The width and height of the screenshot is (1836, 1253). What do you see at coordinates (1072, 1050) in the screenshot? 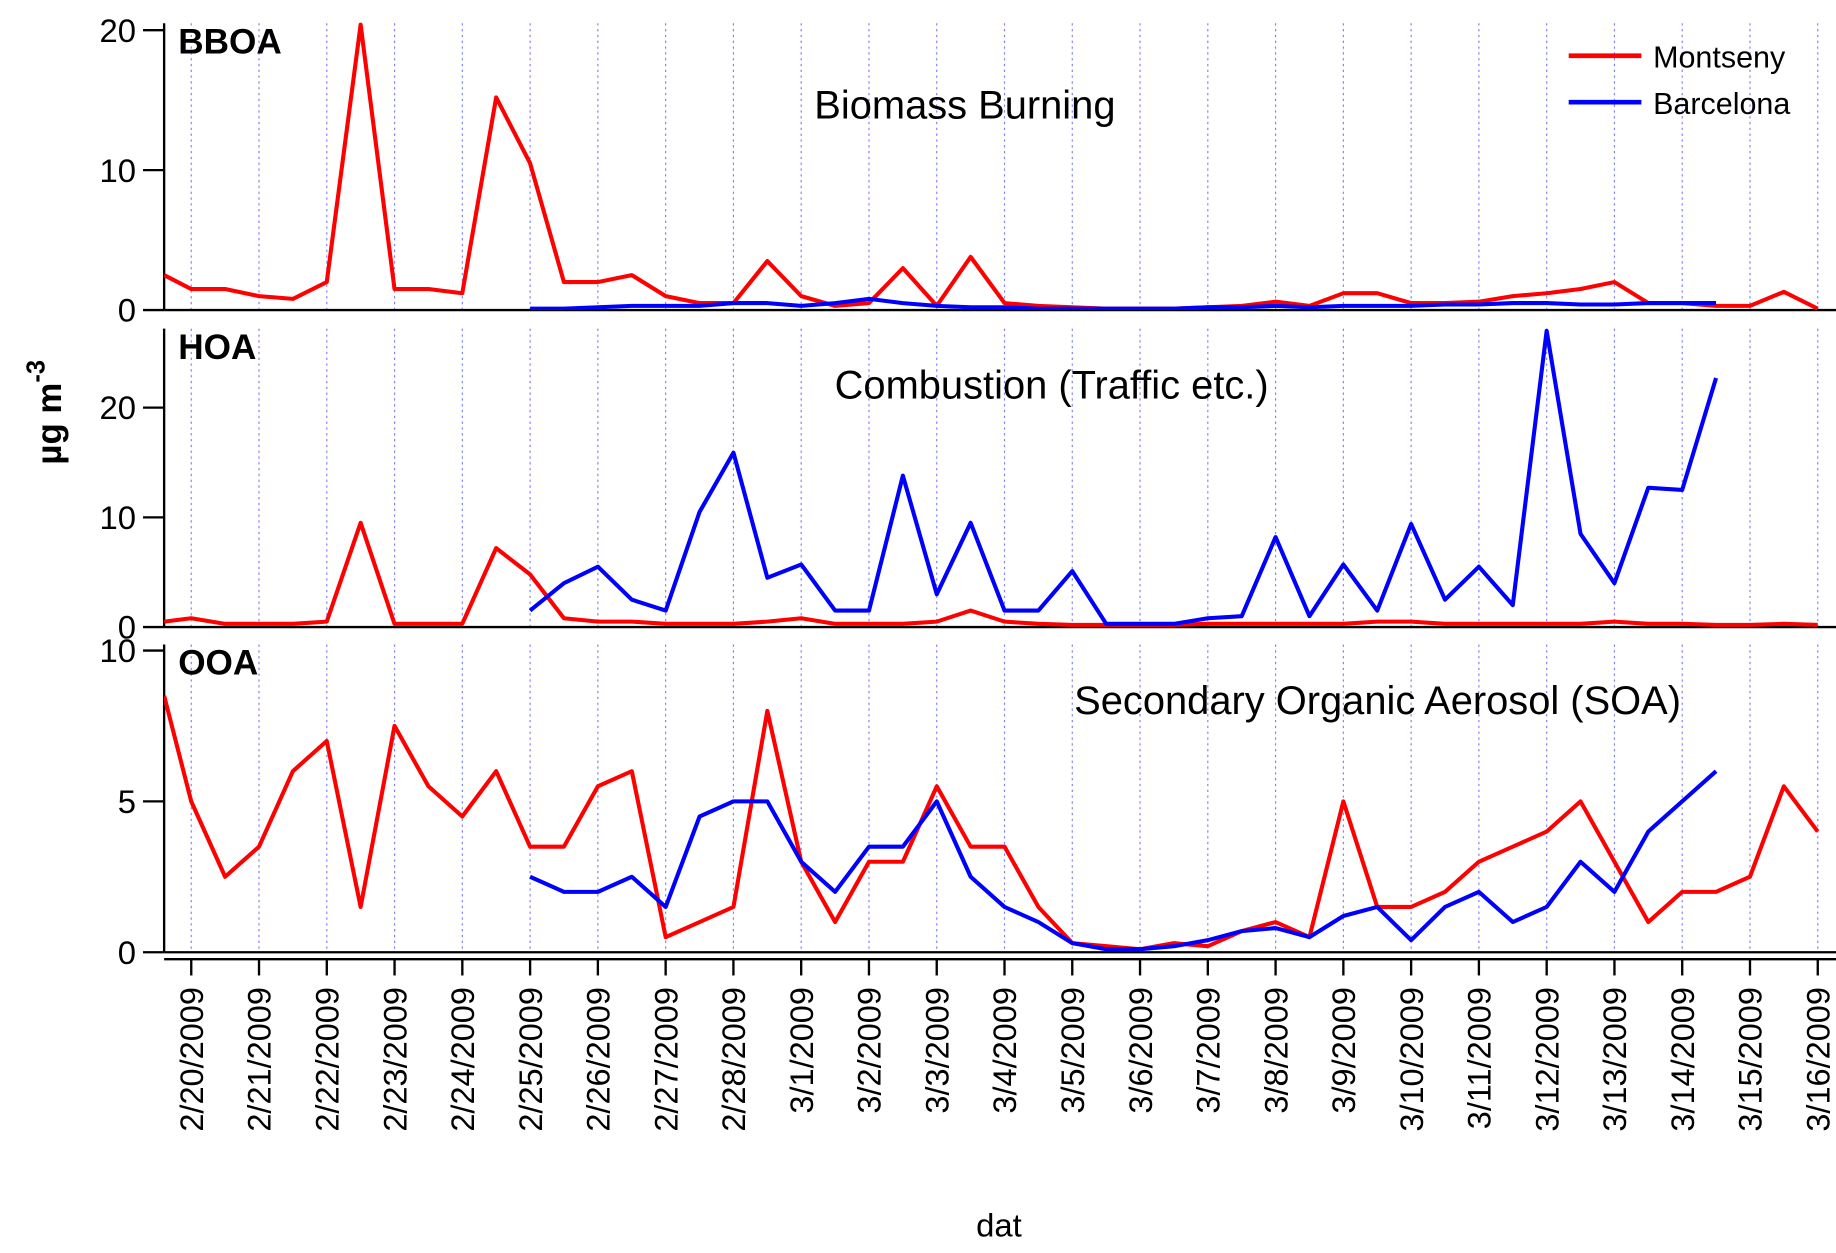
I see `x-tick-label: 3/5/2009` at bounding box center [1072, 1050].